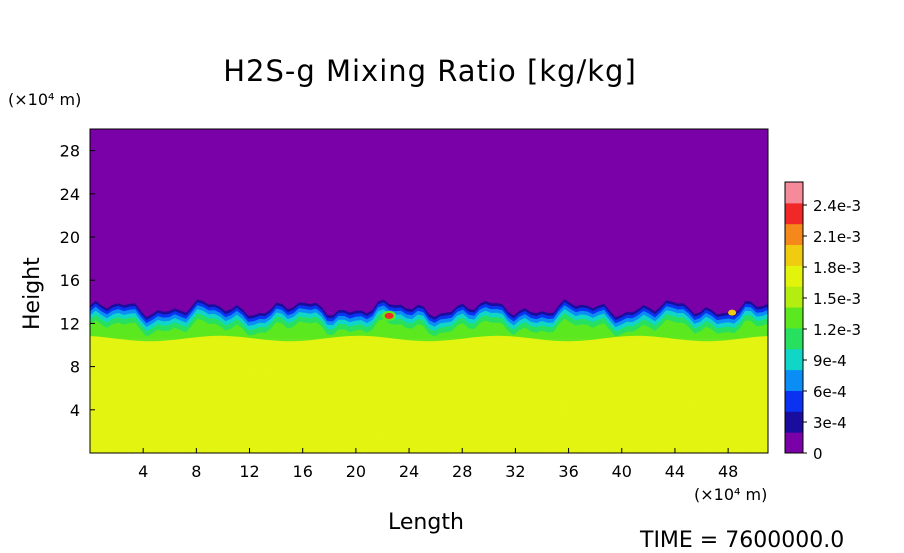 The height and width of the screenshot is (553, 904). I want to click on y-tick-label: 4, so click(75, 410).